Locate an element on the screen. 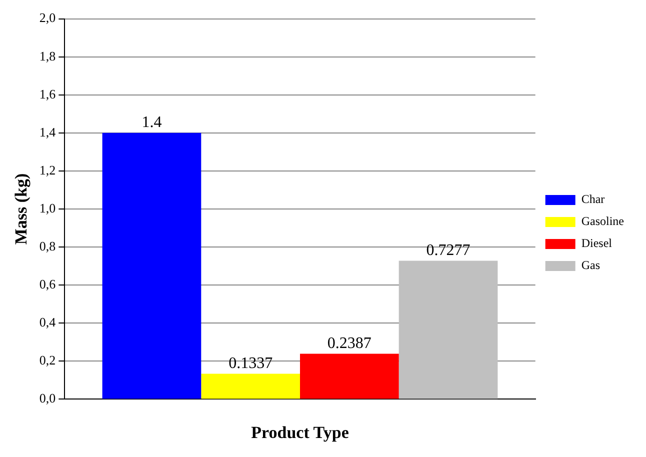 Image resolution: width=646 pixels, height=457 pixels. legend-label: Char is located at coordinates (593, 199).